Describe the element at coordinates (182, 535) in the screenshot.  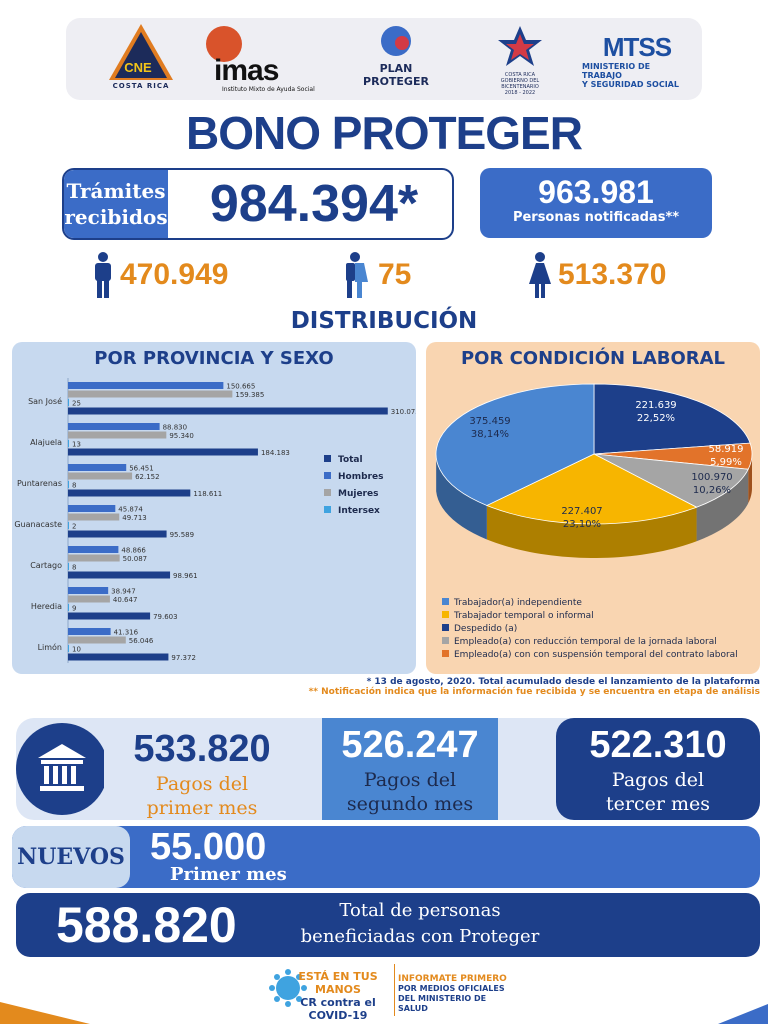
I see `bar-value-label: 95.589` at that location.